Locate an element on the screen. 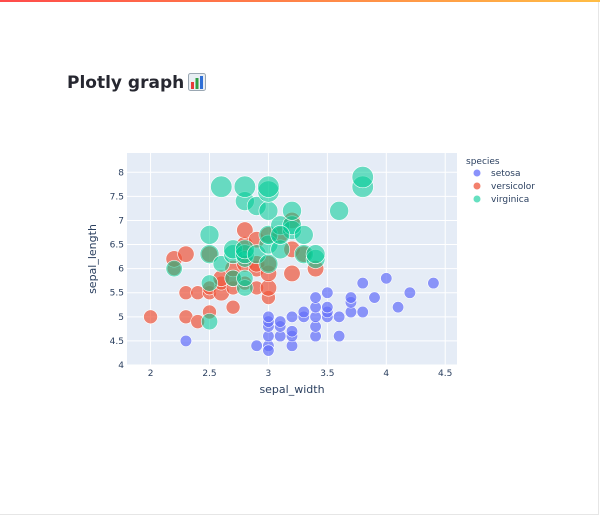 Image resolution: width=600 pixels, height=520 pixels. legend-marker-virginica is located at coordinates (477, 199).